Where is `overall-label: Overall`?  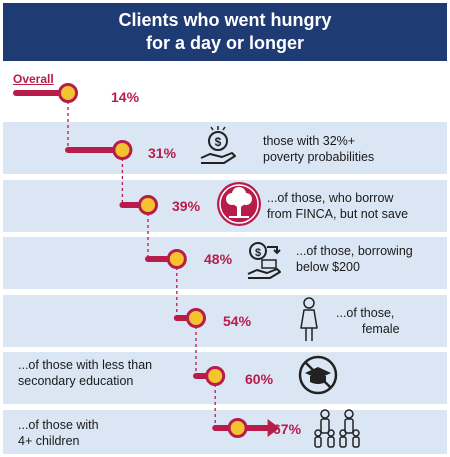
overall-label: Overall is located at coordinates (33, 79).